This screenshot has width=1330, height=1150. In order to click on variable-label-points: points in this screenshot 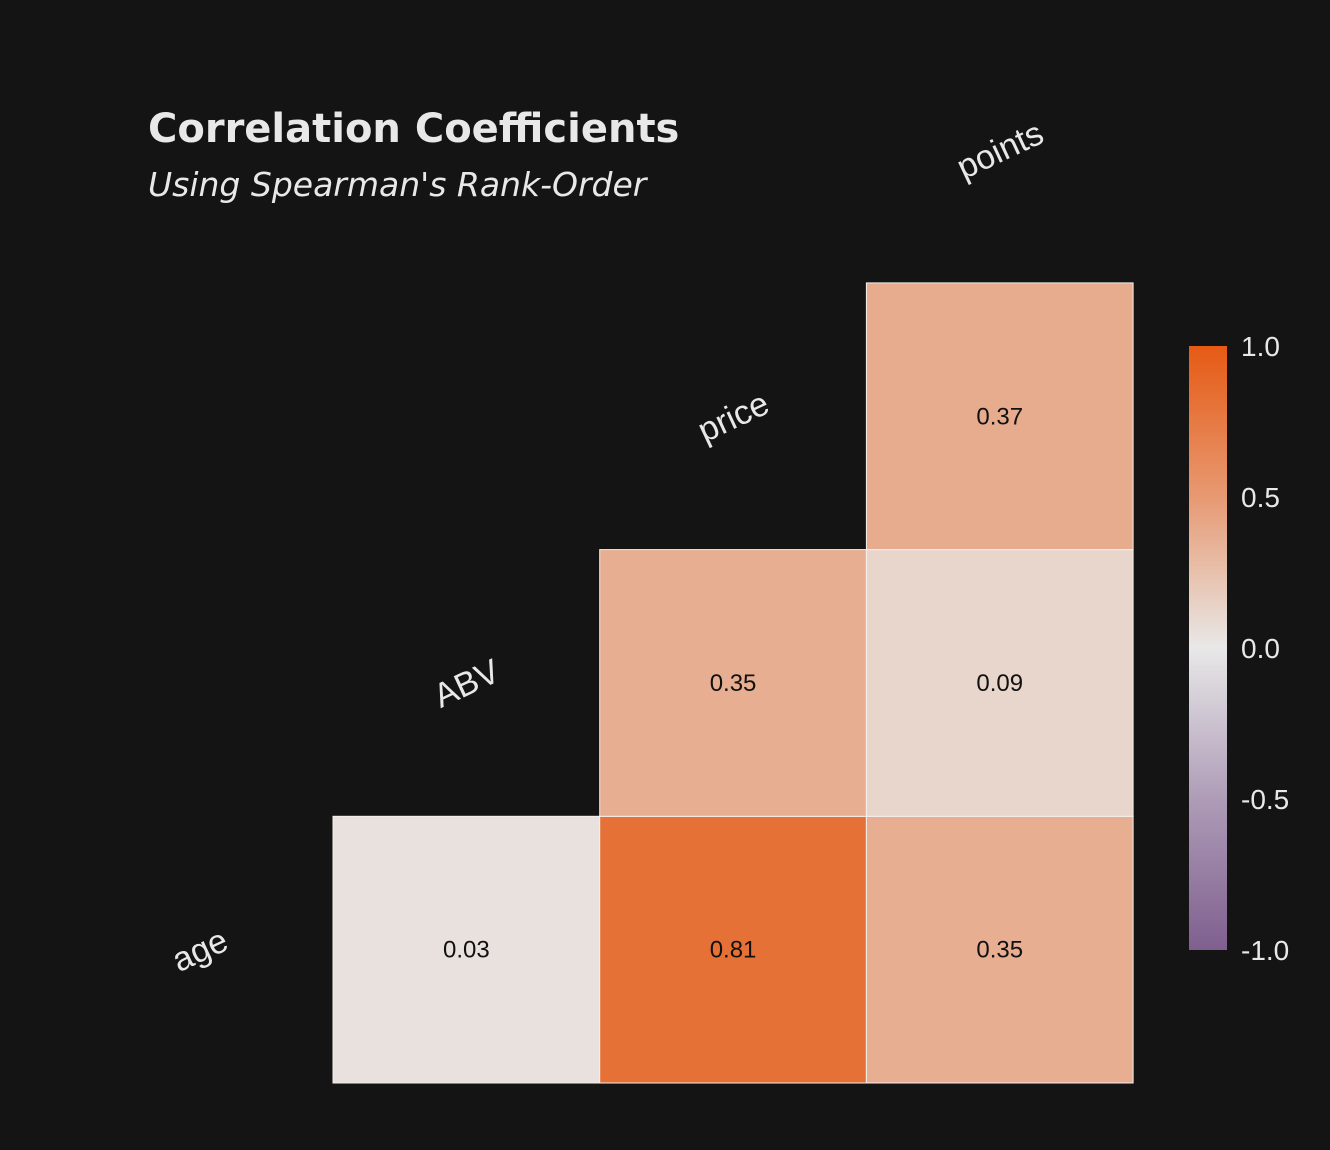, I will do `click(1000, 150)`.